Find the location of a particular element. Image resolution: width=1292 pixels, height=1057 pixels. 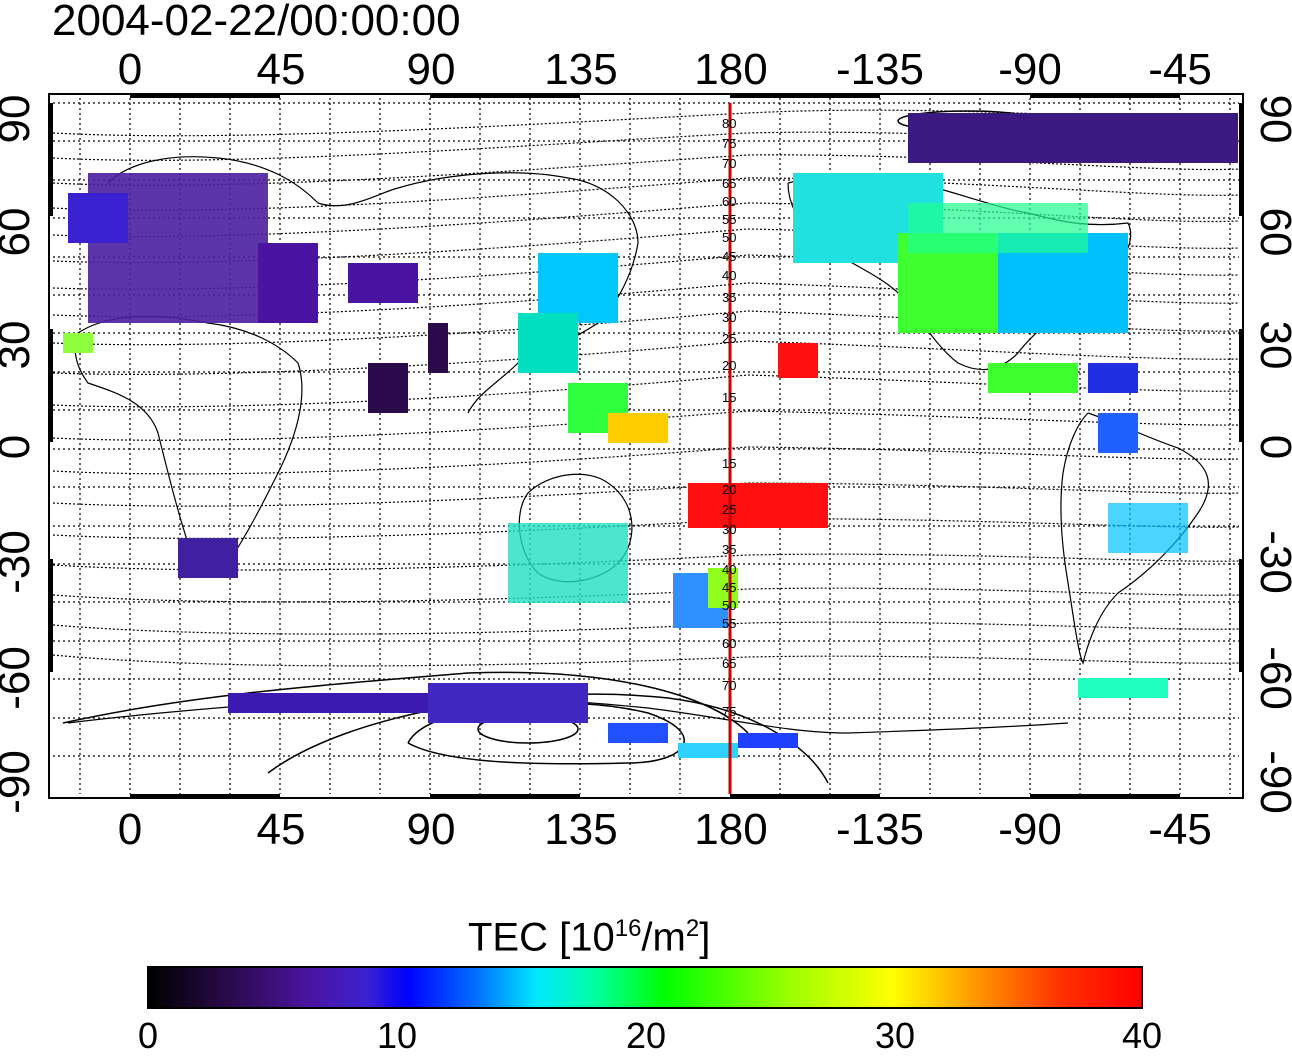

lon-top-tick: -135 is located at coordinates (880, 69).